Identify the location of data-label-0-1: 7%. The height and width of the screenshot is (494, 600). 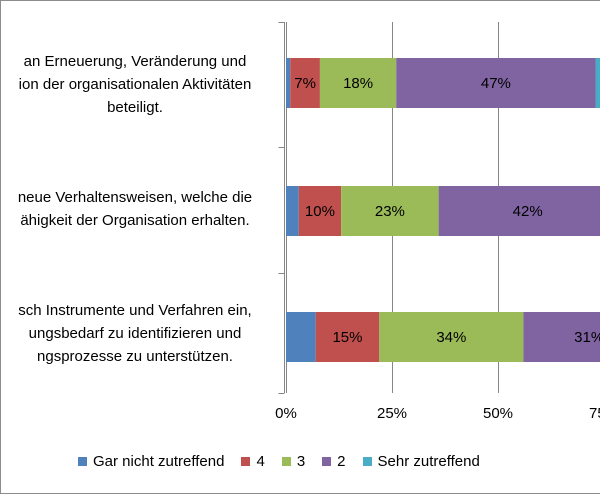
(305, 83).